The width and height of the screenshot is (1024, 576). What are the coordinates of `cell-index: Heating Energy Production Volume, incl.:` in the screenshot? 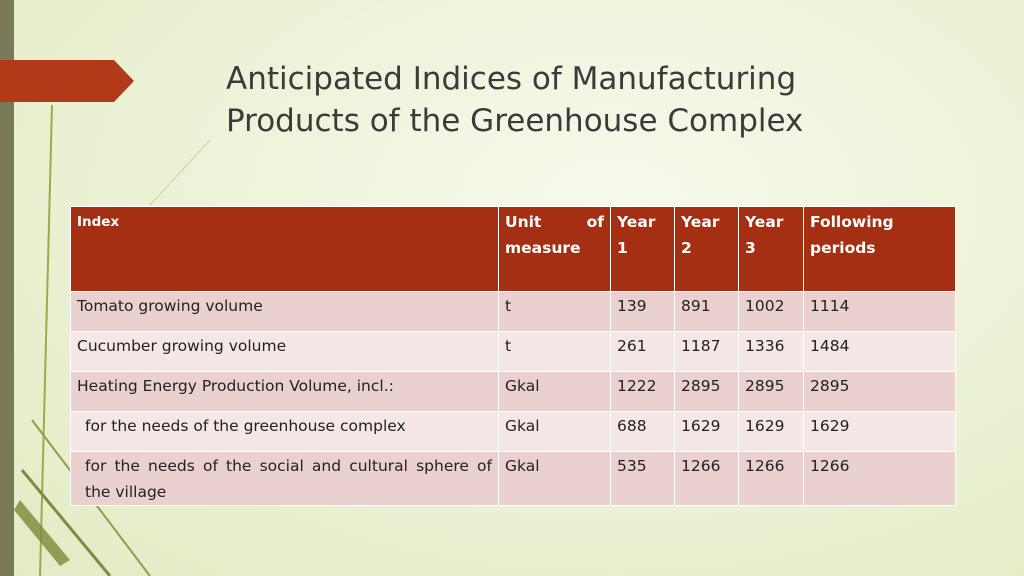 It's located at (284, 391).